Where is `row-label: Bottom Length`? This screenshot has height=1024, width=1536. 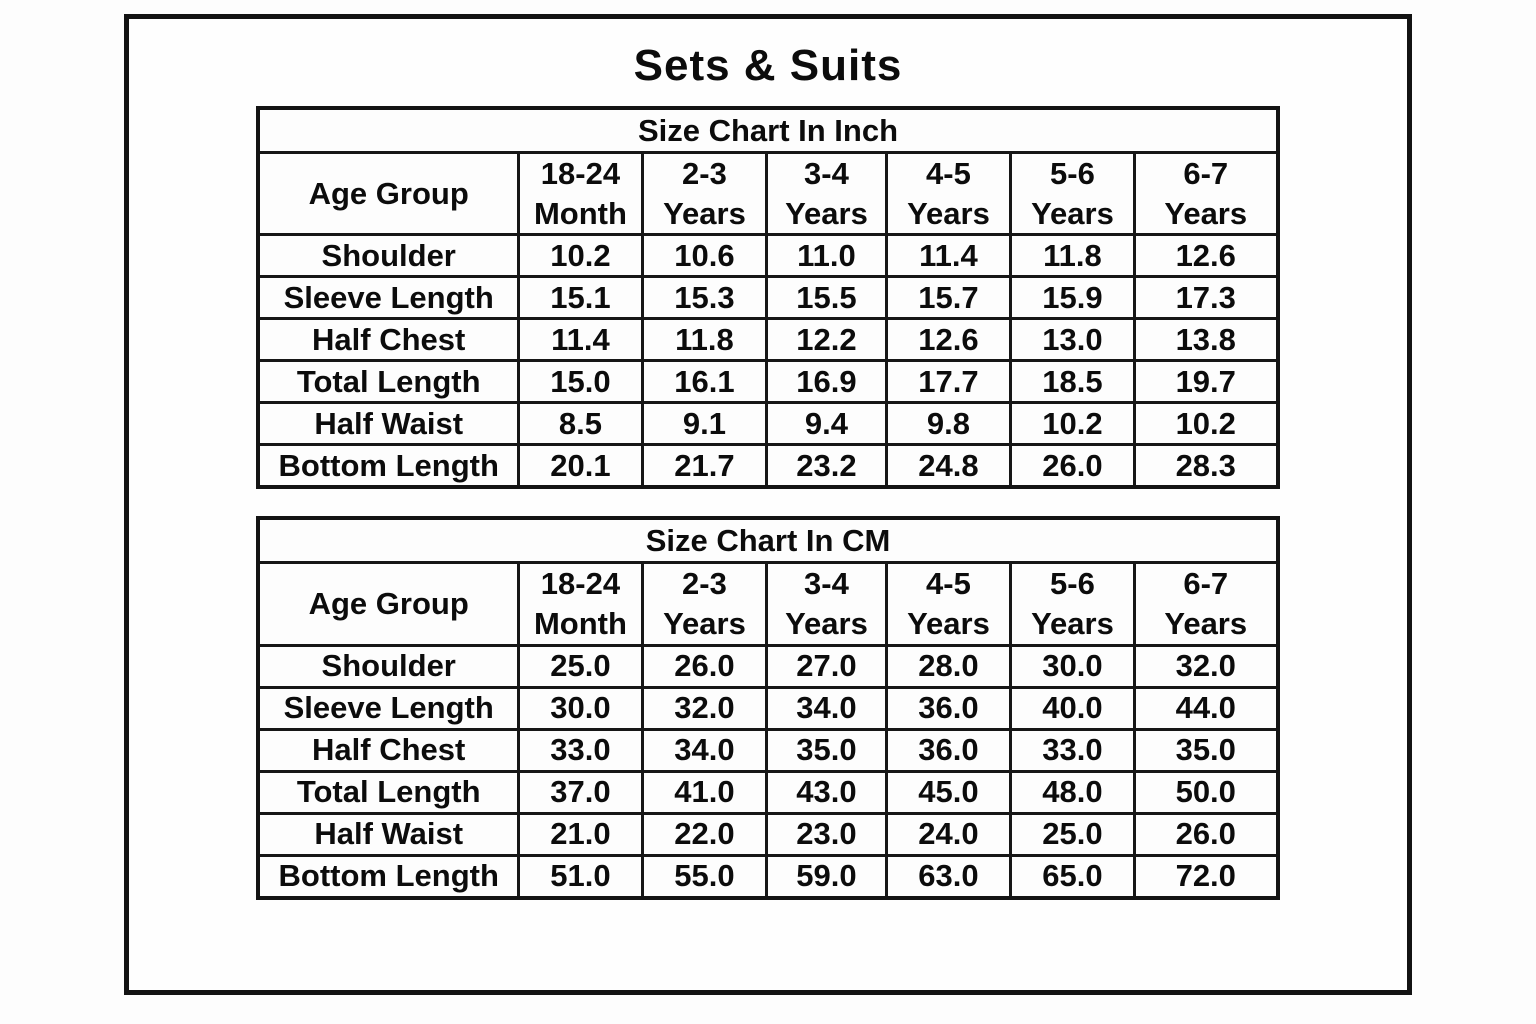
row-label: Bottom Length is located at coordinates (388, 876).